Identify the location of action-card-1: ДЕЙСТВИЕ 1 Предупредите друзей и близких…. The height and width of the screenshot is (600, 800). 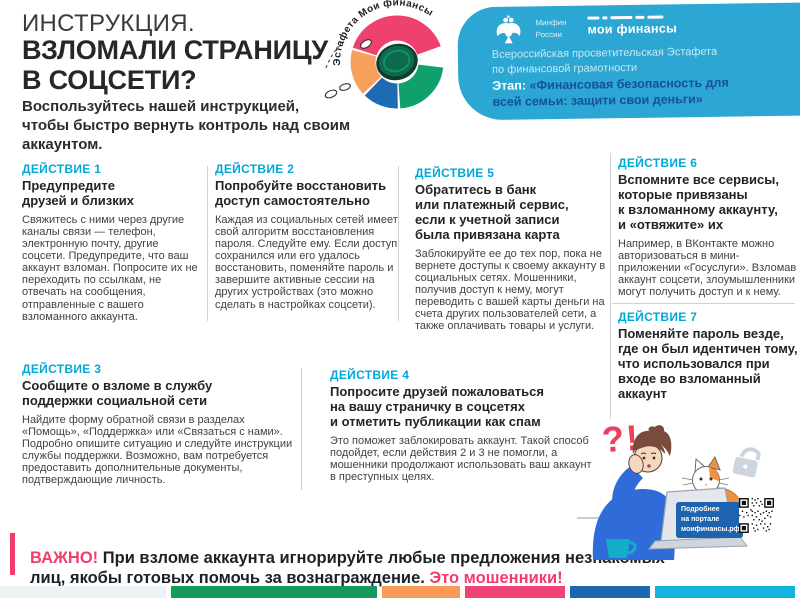
(111, 242).